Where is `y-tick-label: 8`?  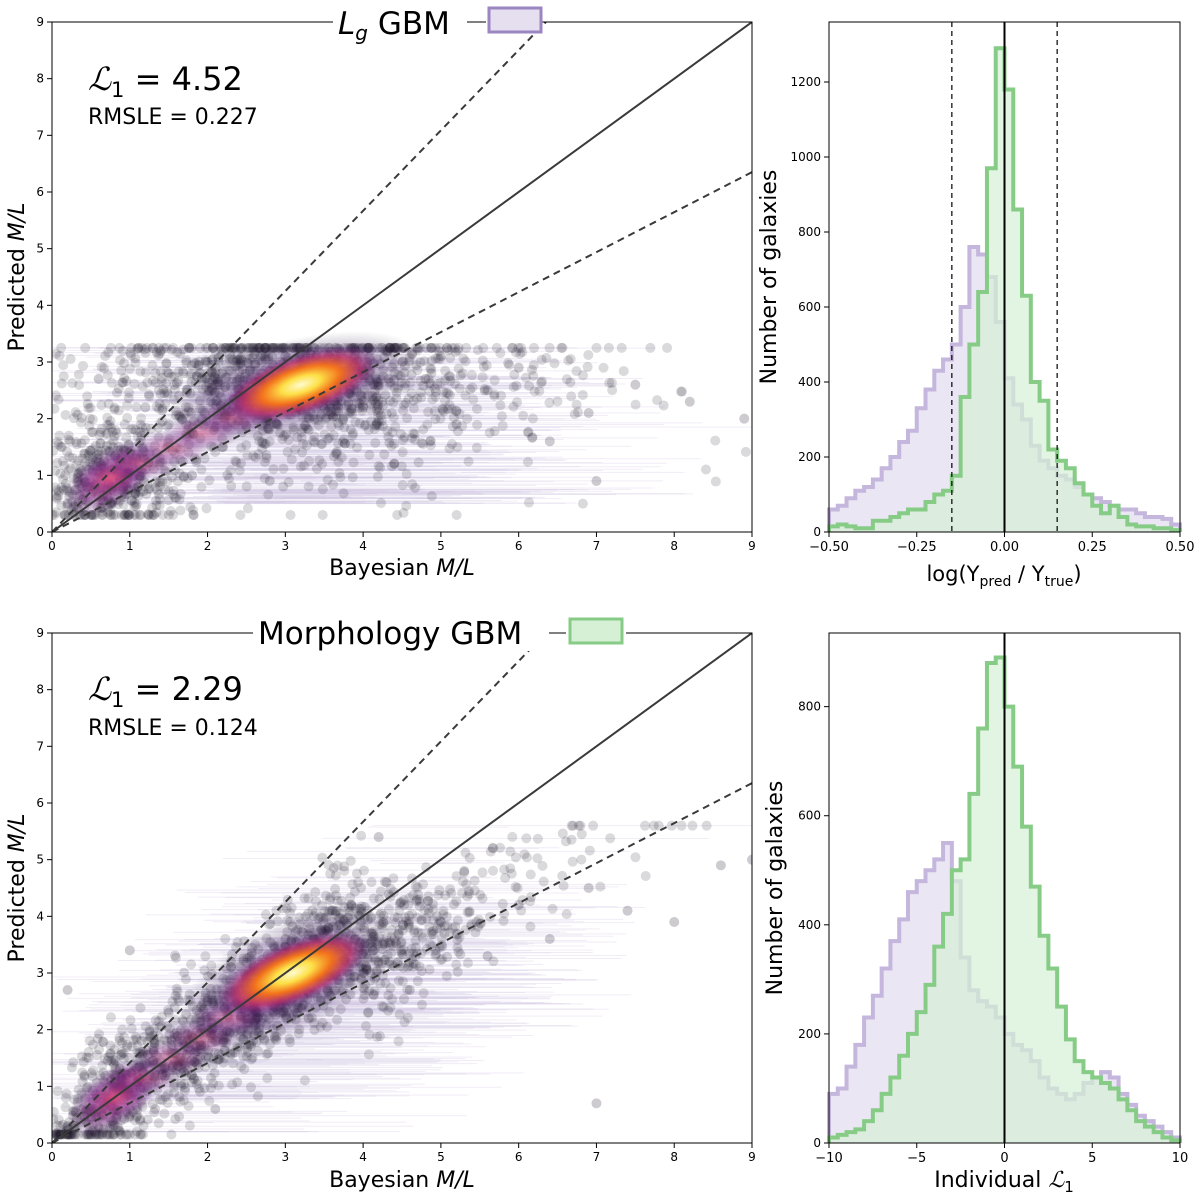 y-tick-label: 8 is located at coordinates (40, 690).